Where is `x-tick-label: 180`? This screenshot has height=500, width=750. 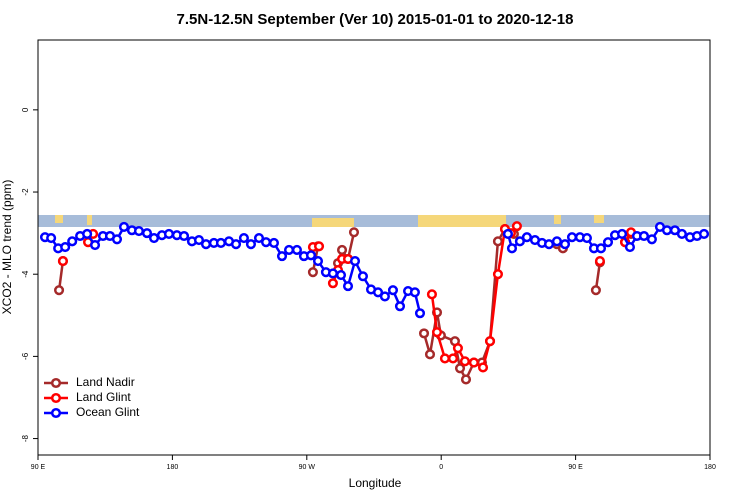
x-tick-label: 180 is located at coordinates (173, 467).